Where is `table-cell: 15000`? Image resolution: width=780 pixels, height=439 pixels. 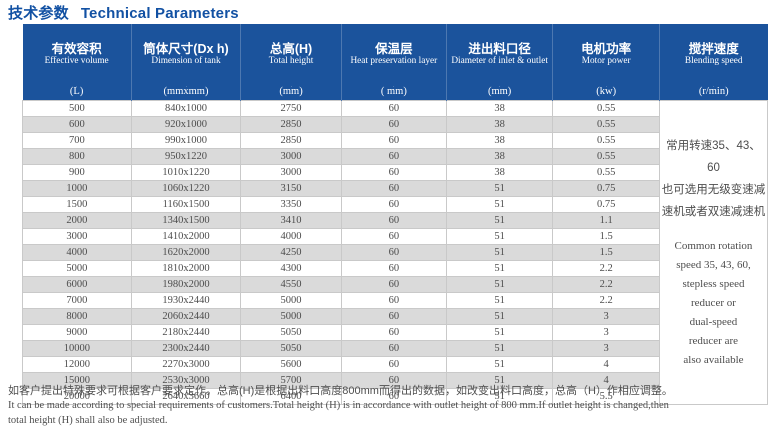 table-cell: 15000 is located at coordinates (77, 380).